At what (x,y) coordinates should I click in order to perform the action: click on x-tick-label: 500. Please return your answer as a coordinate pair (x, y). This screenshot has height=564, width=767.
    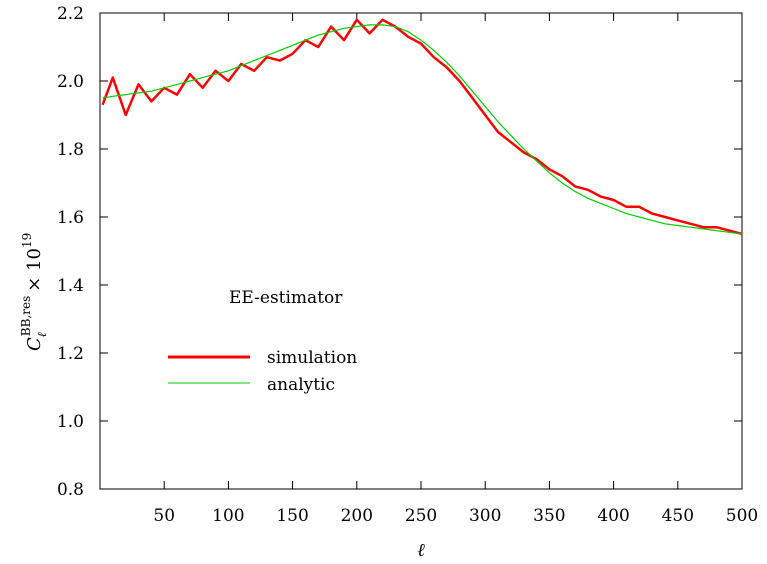
    Looking at the image, I should click on (742, 516).